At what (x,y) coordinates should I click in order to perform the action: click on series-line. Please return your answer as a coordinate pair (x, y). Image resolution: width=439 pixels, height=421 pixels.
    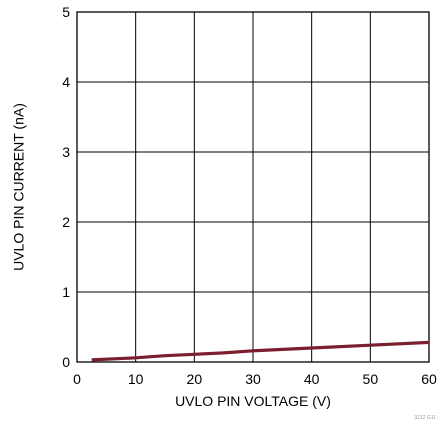
    Looking at the image, I should click on (260, 351).